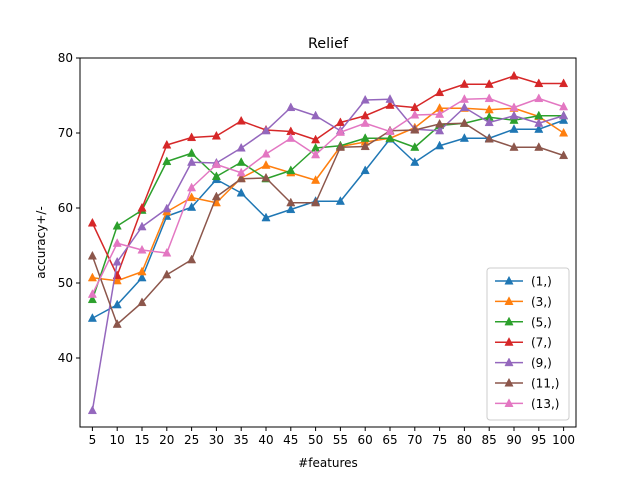 This screenshot has height=484, width=640. Describe the element at coordinates (328, 463) in the screenshot. I see `x-axis-label: #features` at that location.